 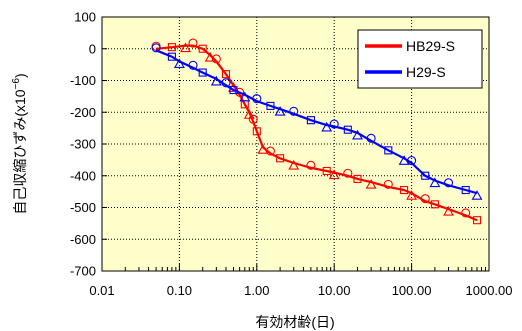 I want to click on y-axis-title-main: 自己収縮ひずみ(x10, so click(x=20, y=151).